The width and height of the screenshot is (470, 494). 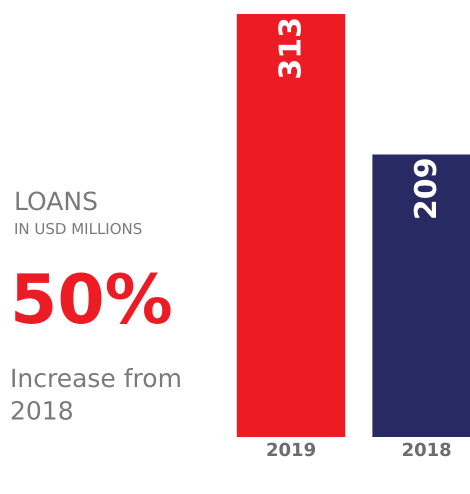 What do you see at coordinates (291, 450) in the screenshot?
I see `x-tick-label: 2019` at bounding box center [291, 450].